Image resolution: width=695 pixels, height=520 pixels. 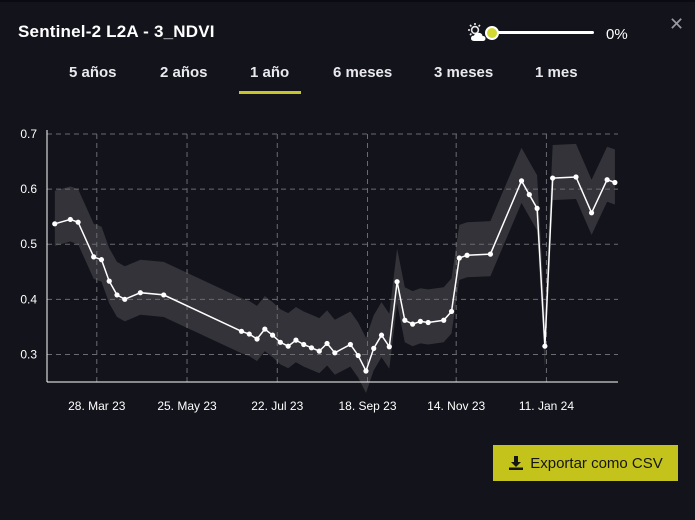 I want to click on tab-2-years: 2 años, so click(x=184, y=72).